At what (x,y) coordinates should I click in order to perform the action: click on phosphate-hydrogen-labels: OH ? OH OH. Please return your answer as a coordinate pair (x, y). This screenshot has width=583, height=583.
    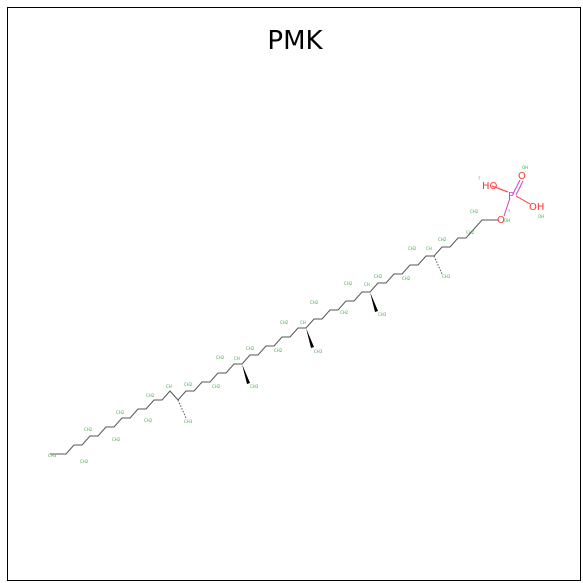
    Looking at the image, I should click on (524, 194).